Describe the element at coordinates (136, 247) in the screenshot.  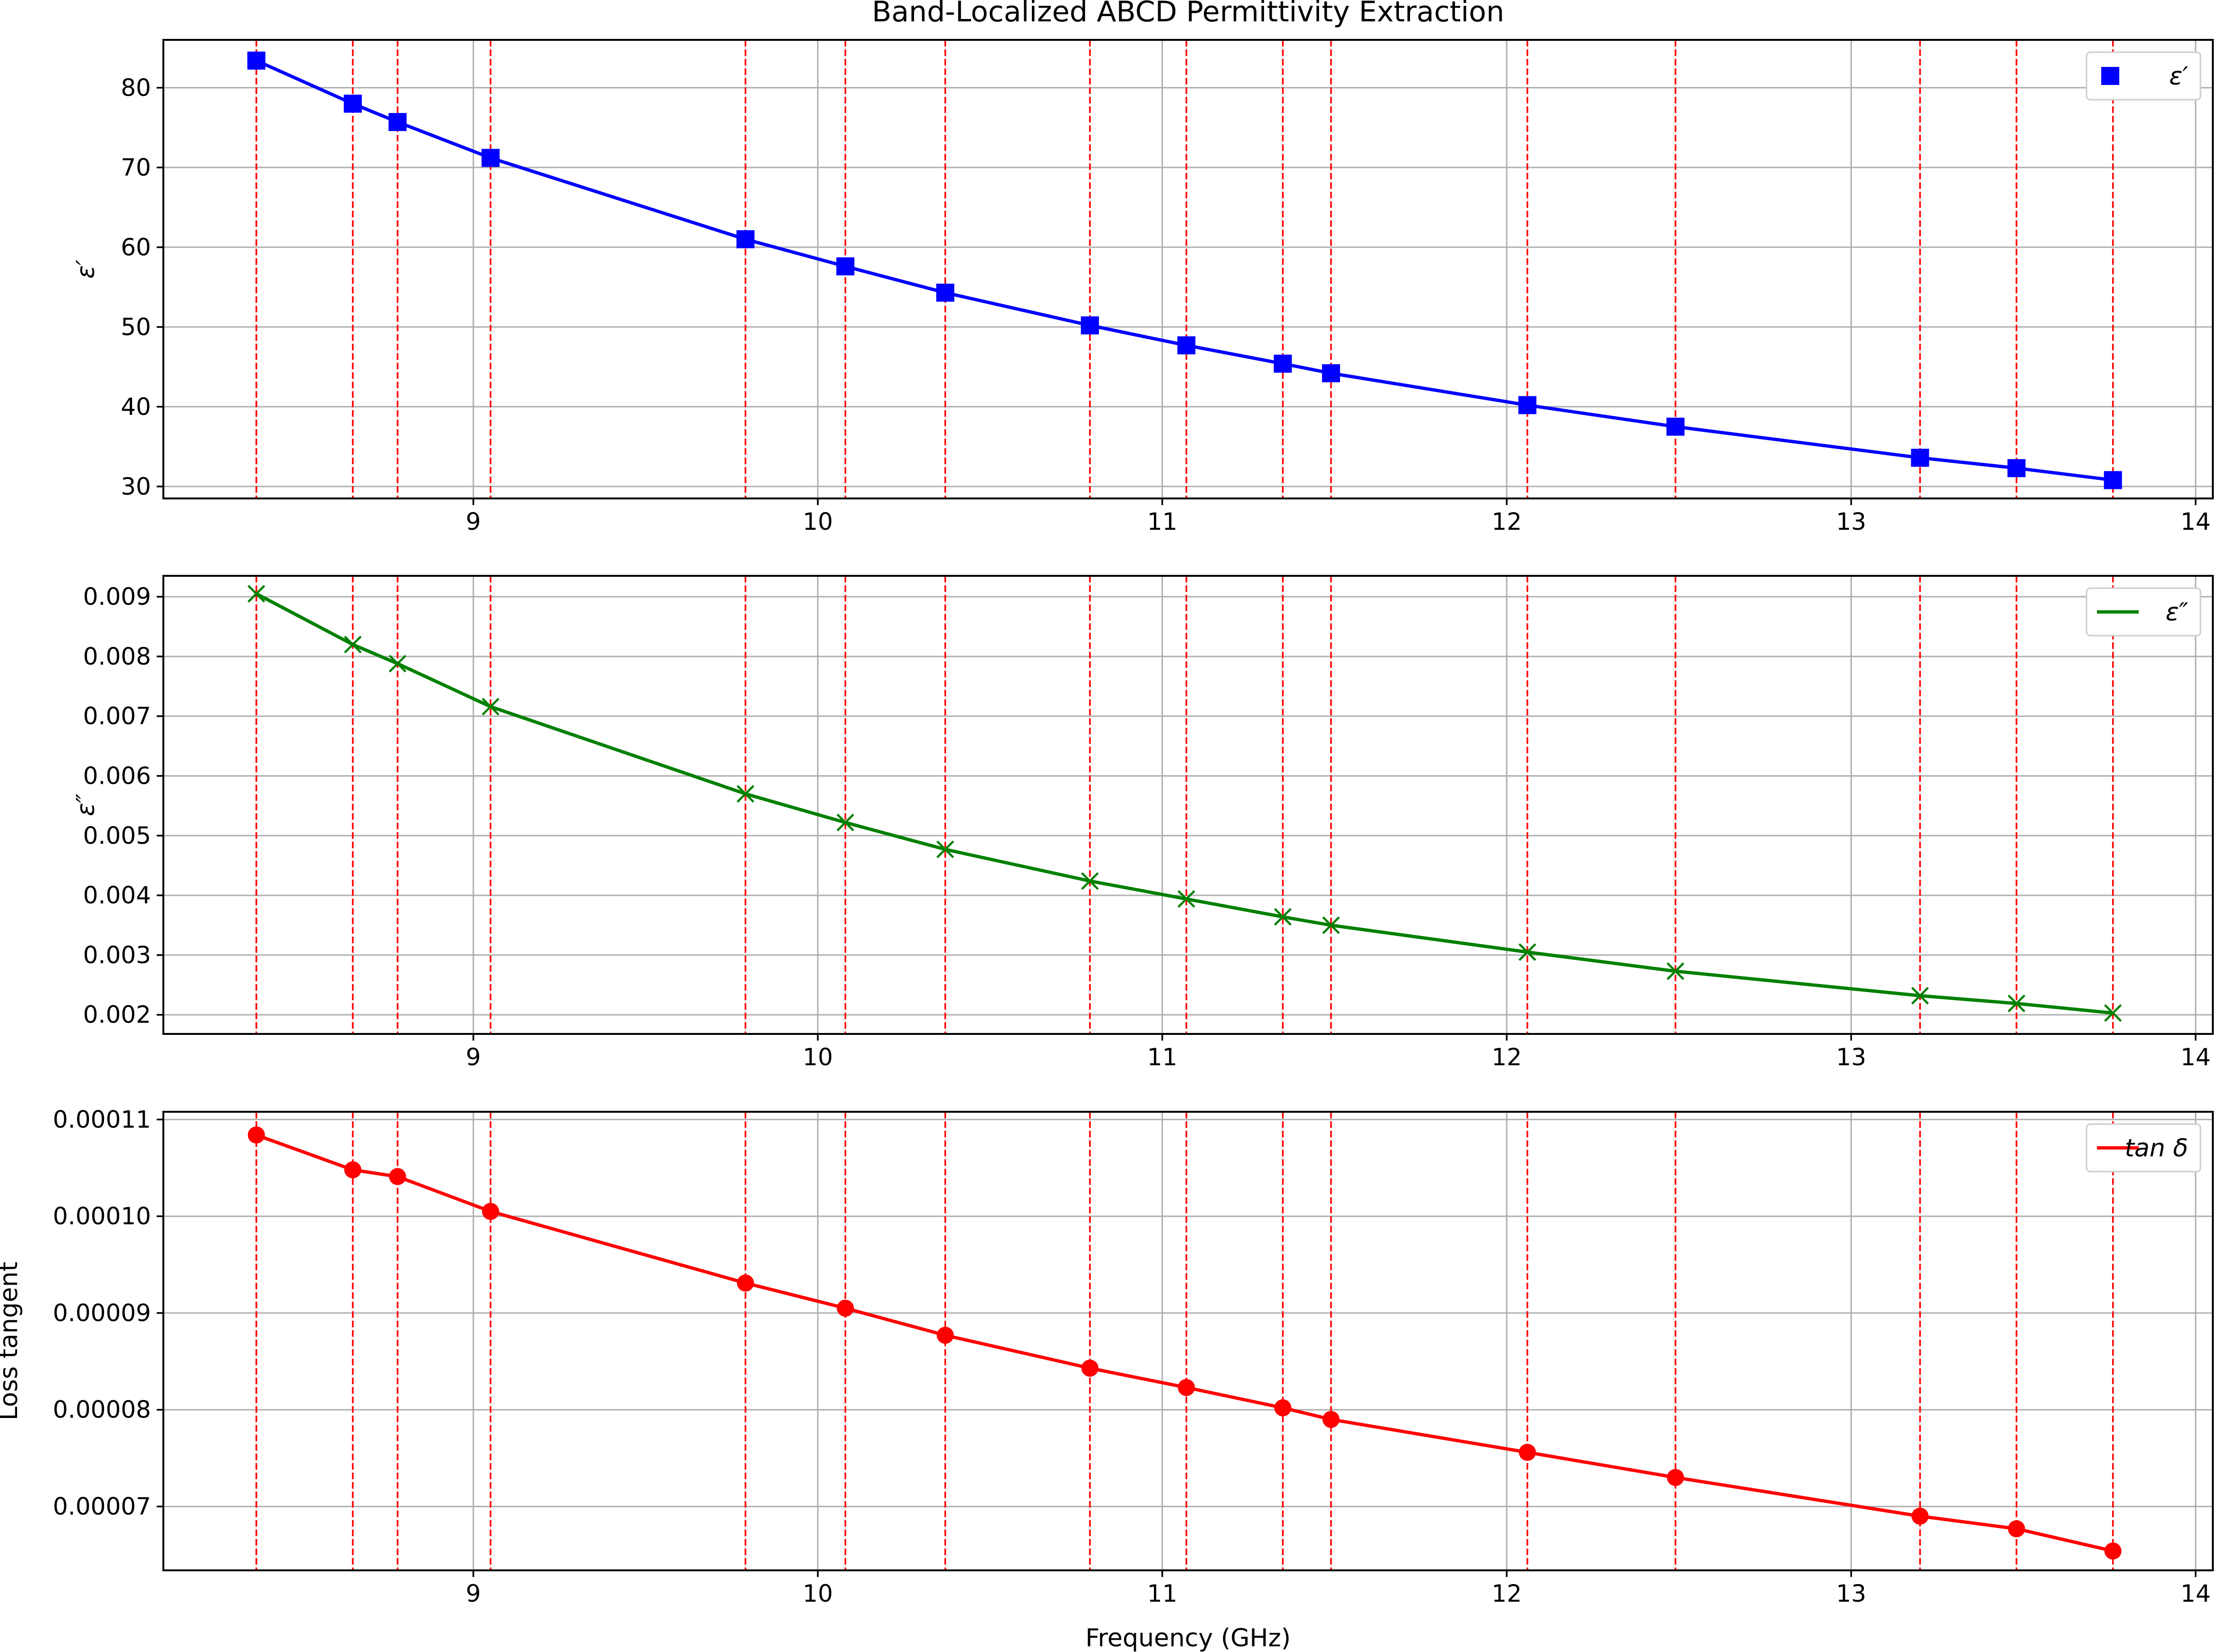
I see `y-tick-label: 60` at that location.